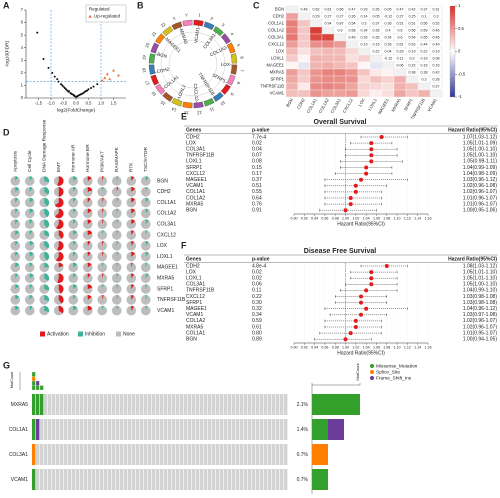 The height and width of the screenshot is (498, 500). What do you see at coordinates (480, 150) in the screenshot?
I see `hazard-ratio-label: 1.05(1.00-1.10)` at bounding box center [480, 150].